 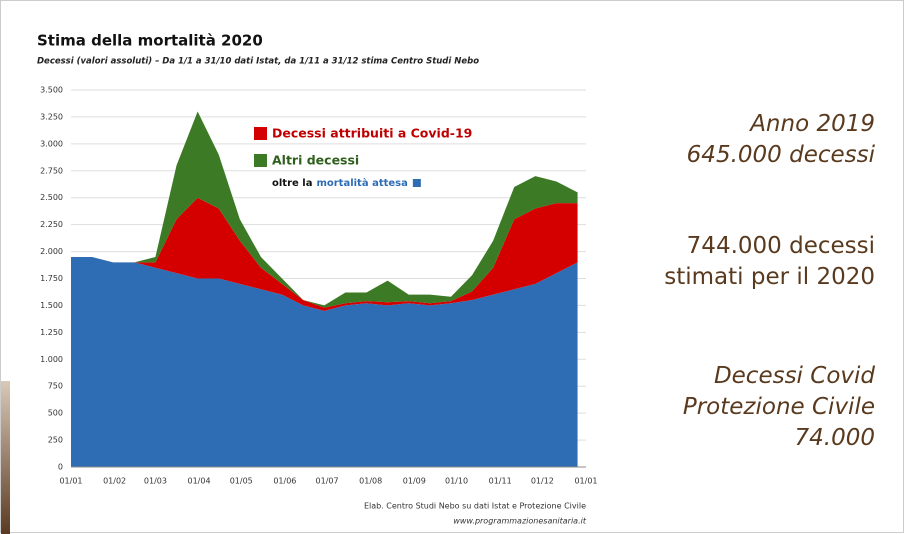 What do you see at coordinates (150, 41) in the screenshot?
I see `chart-title: Stima della mortalità 2020` at bounding box center [150, 41].